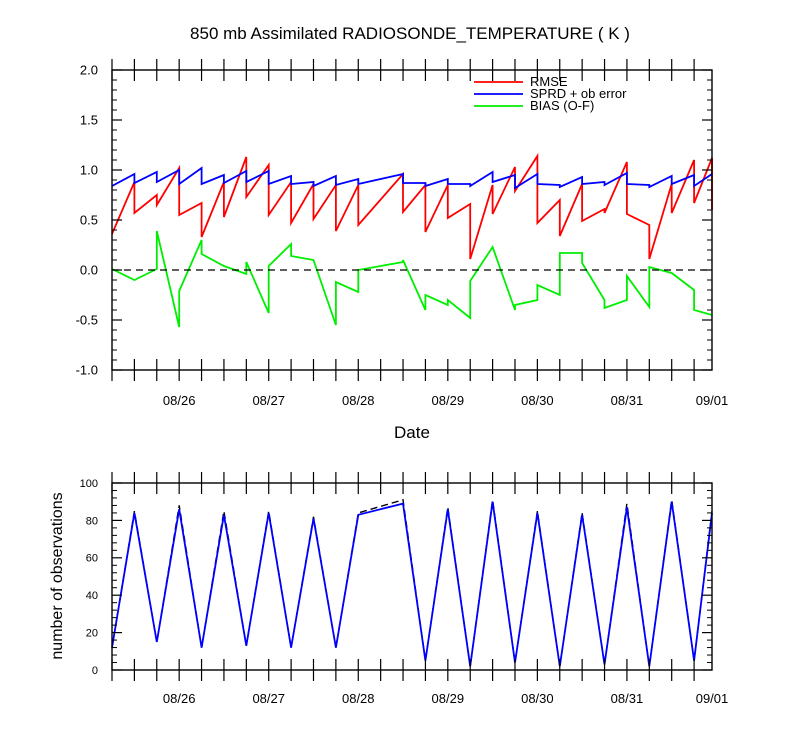 The width and height of the screenshot is (800, 755). What do you see at coordinates (562, 105) in the screenshot?
I see `legend-label: BIAS (O-F)` at bounding box center [562, 105].